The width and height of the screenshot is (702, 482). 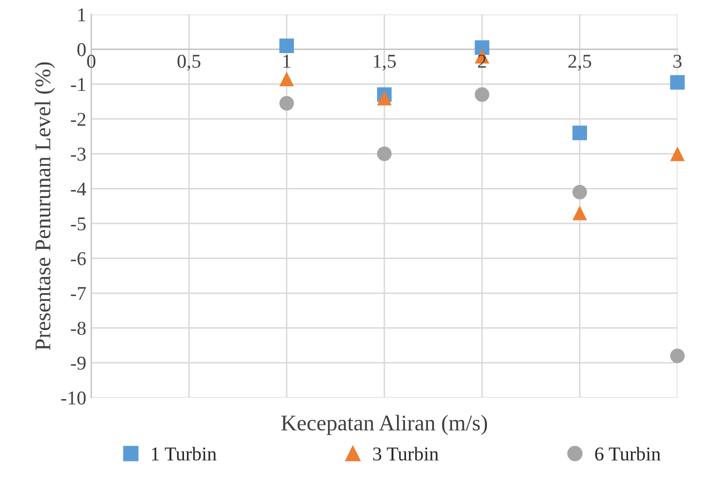 I want to click on x-tick-label: 3, so click(x=678, y=61).